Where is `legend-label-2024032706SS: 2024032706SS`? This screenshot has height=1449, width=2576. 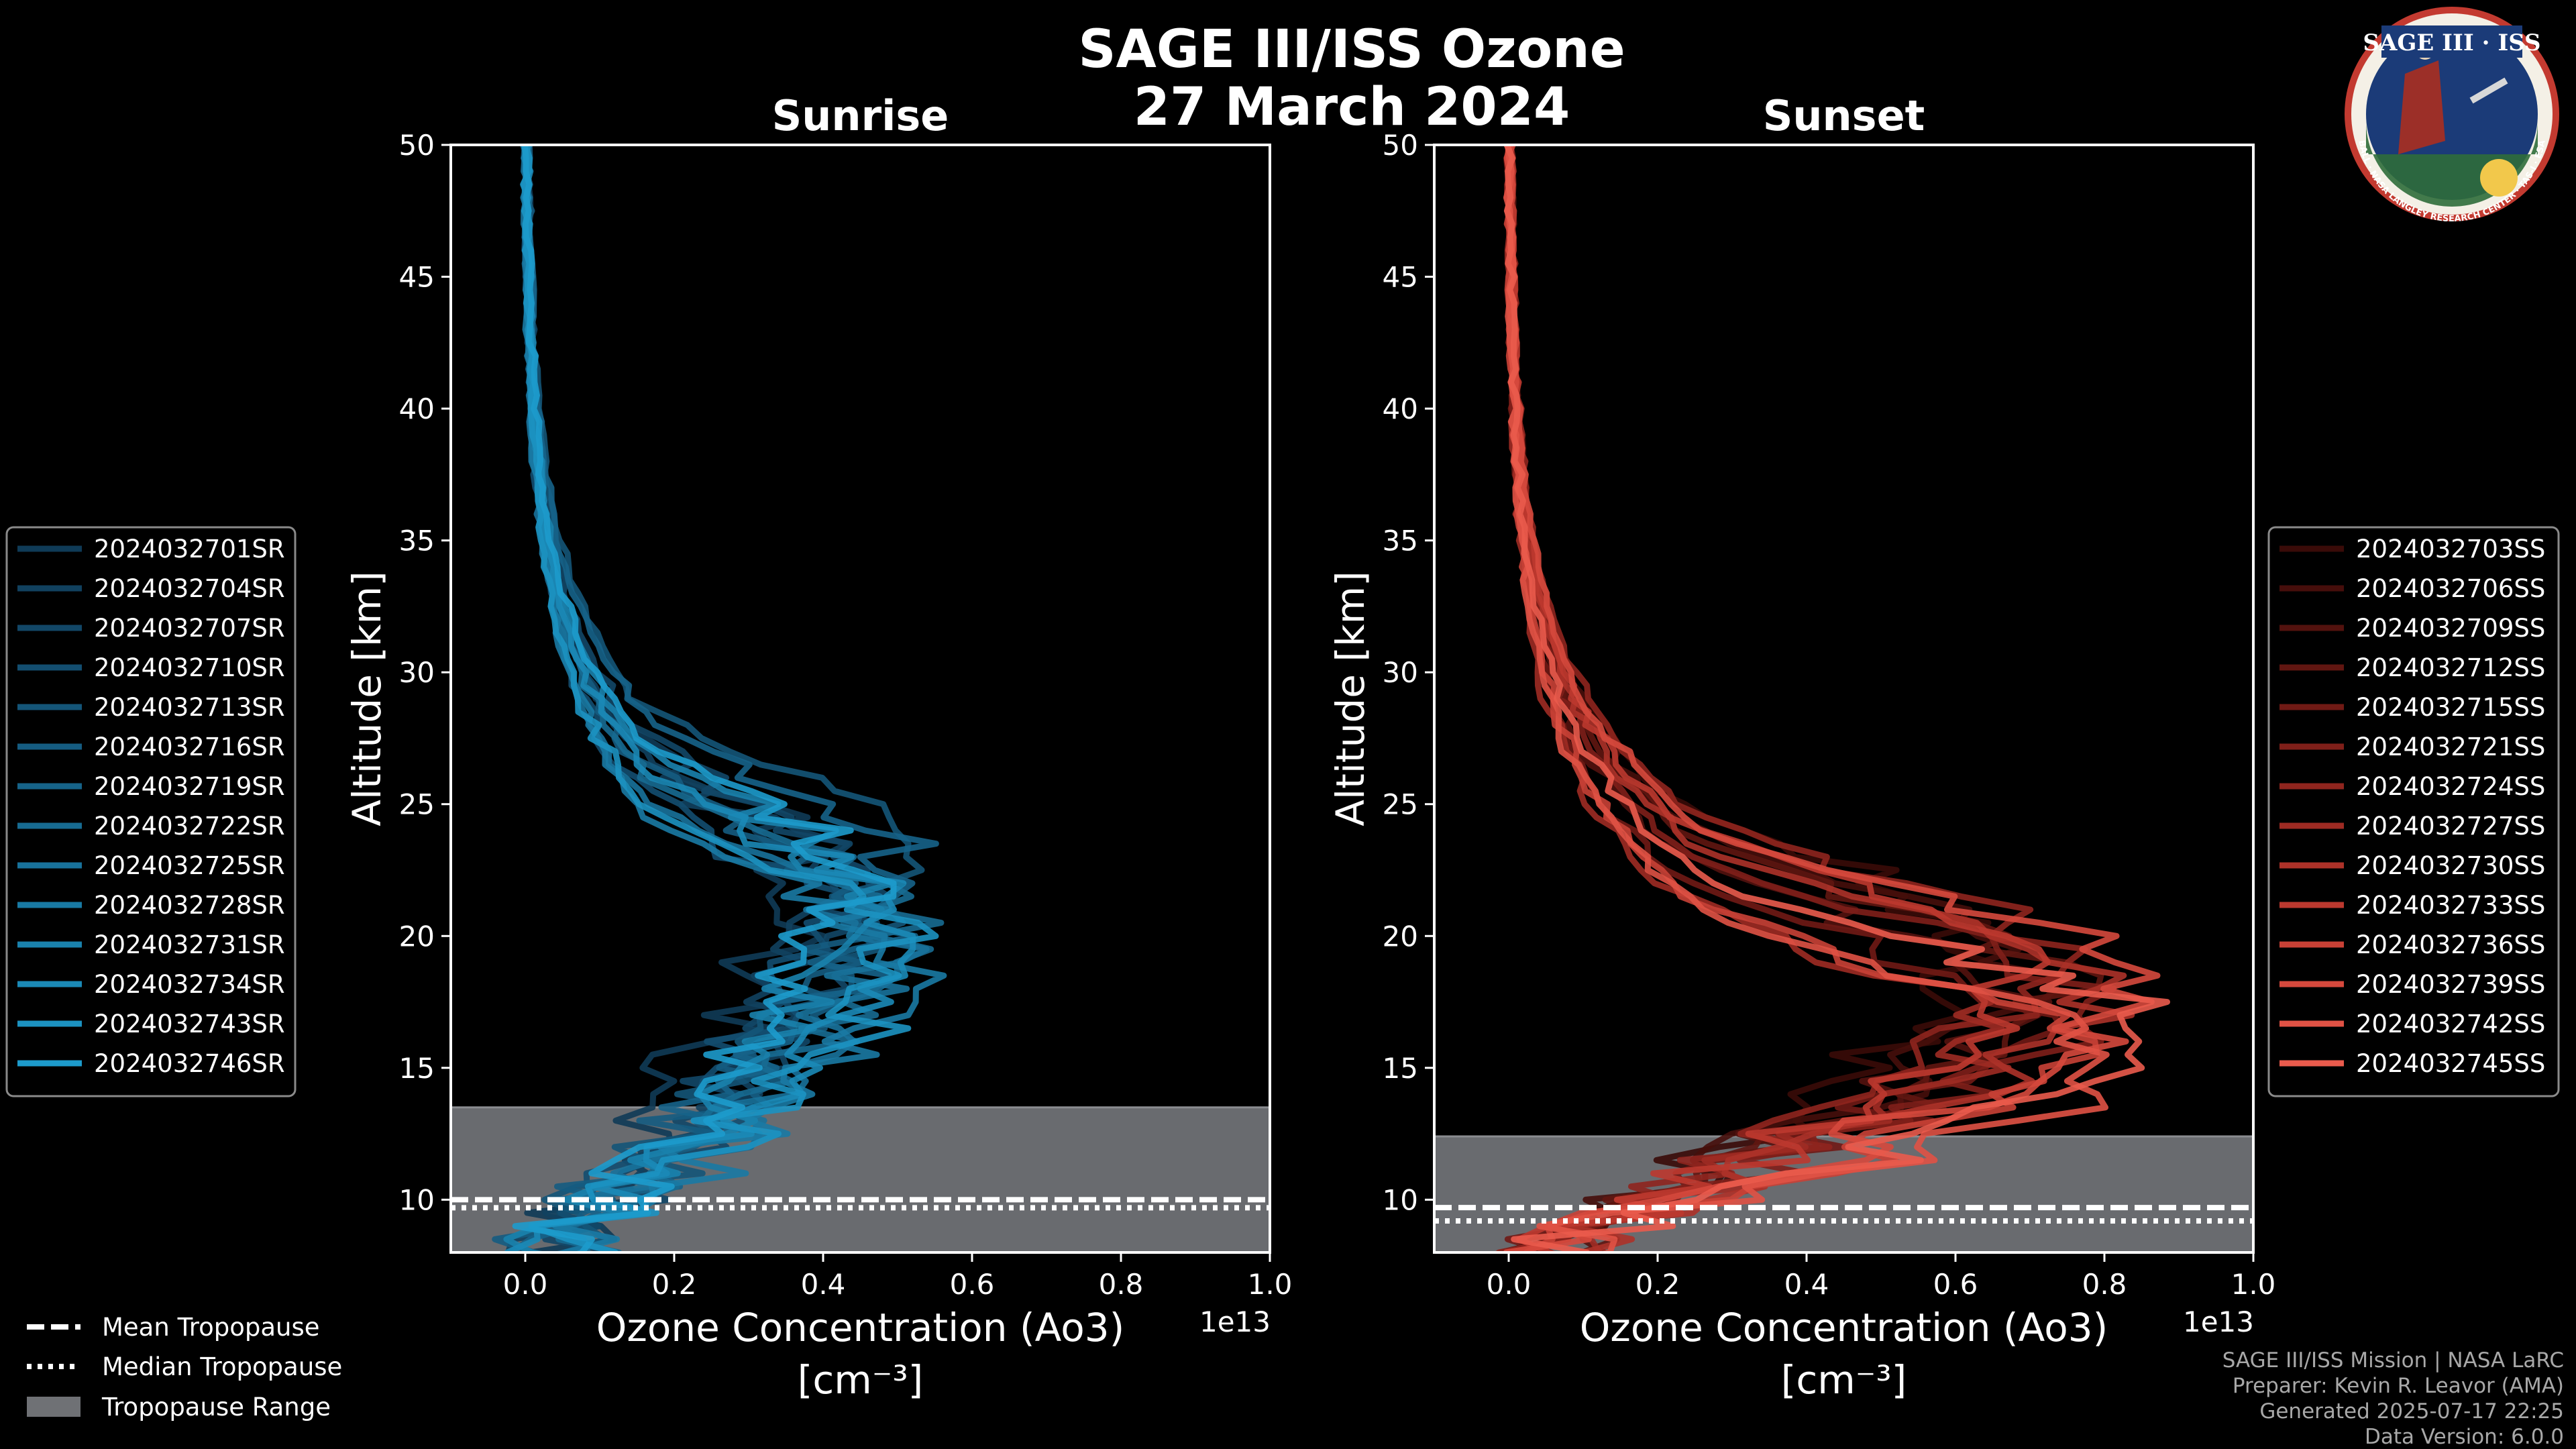 legend-label-2024032706SS: 2024032706SS is located at coordinates (2450, 588).